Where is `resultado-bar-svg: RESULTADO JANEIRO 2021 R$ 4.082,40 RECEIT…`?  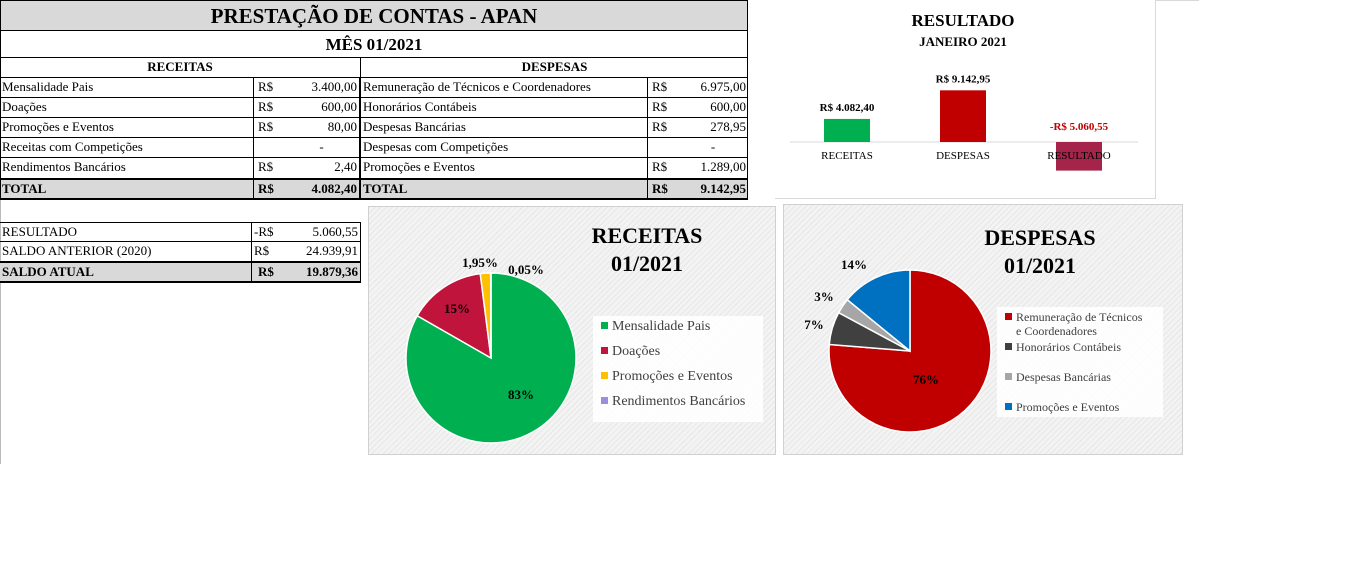
resultado-bar-svg: RESULTADO JANEIRO 2021 R$ 4.082,40 RECEIT… is located at coordinates (964, 91).